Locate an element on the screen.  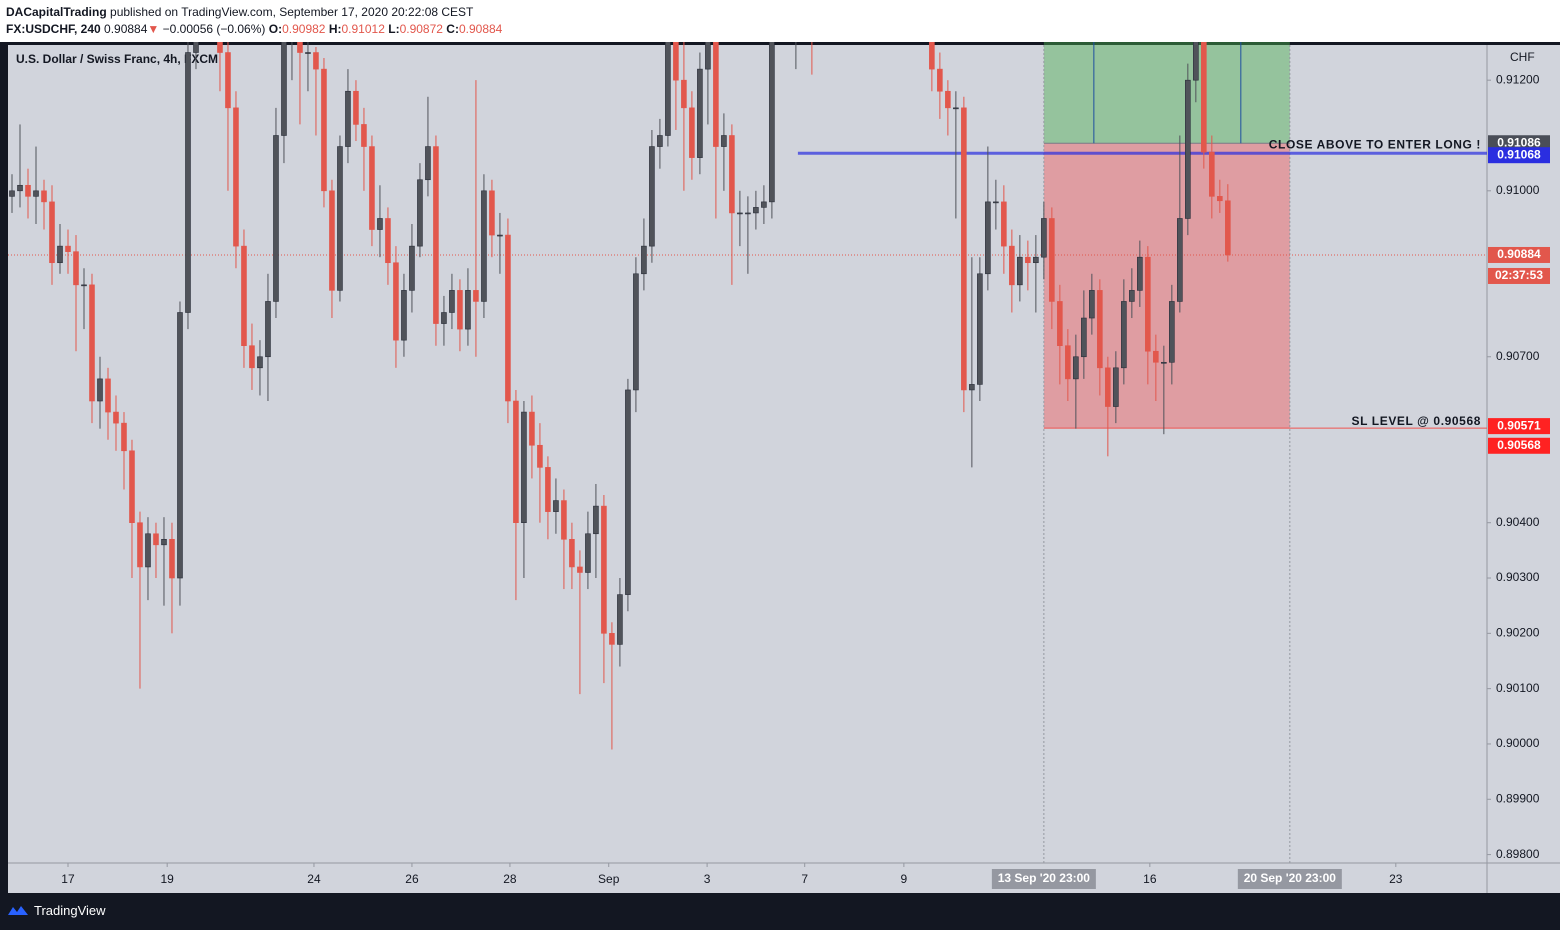
y-tick-label: 0.91200 is located at coordinates (1518, 79).